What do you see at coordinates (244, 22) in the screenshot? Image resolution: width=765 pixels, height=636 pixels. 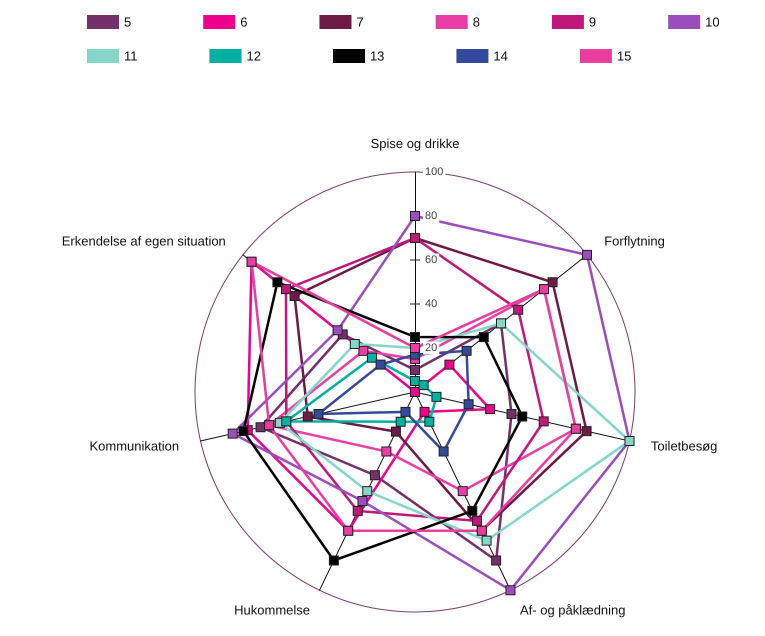 I see `legend-label: 6` at bounding box center [244, 22].